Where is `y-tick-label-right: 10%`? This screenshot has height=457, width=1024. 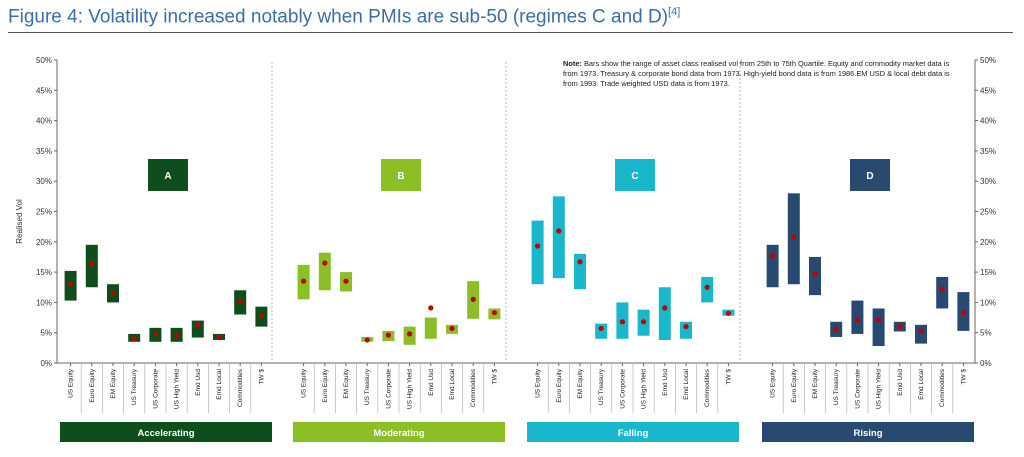 y-tick-label-right: 10% is located at coordinates (988, 302).